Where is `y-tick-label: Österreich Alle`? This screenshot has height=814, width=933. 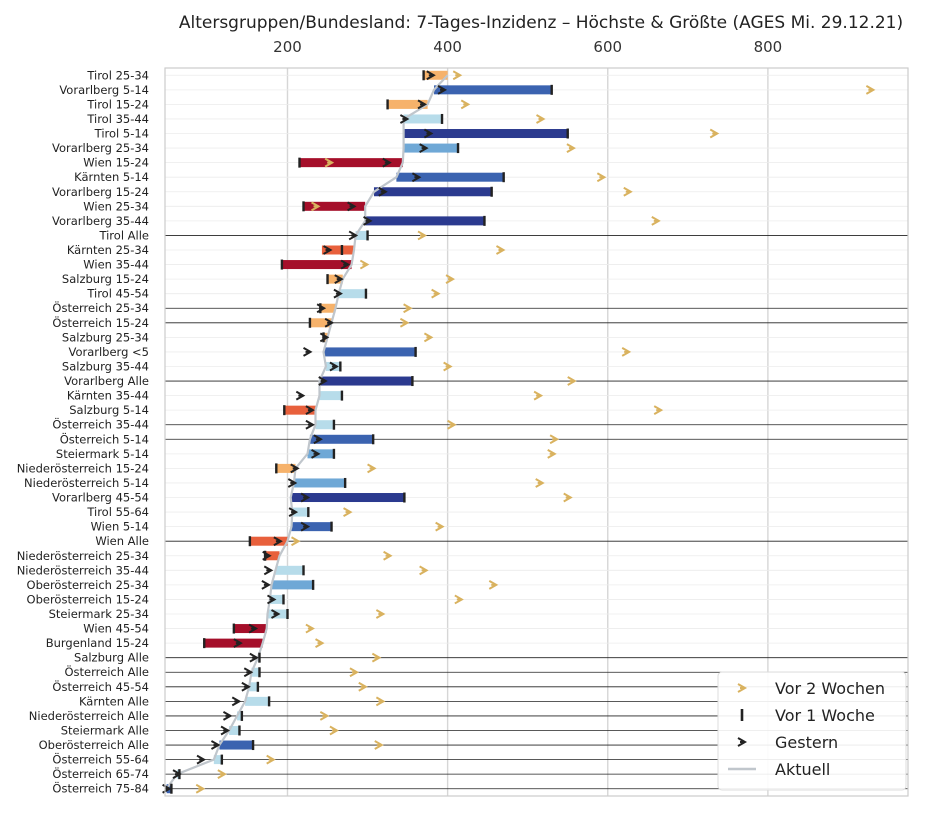 y-tick-label: Österreich Alle is located at coordinates (107, 671).